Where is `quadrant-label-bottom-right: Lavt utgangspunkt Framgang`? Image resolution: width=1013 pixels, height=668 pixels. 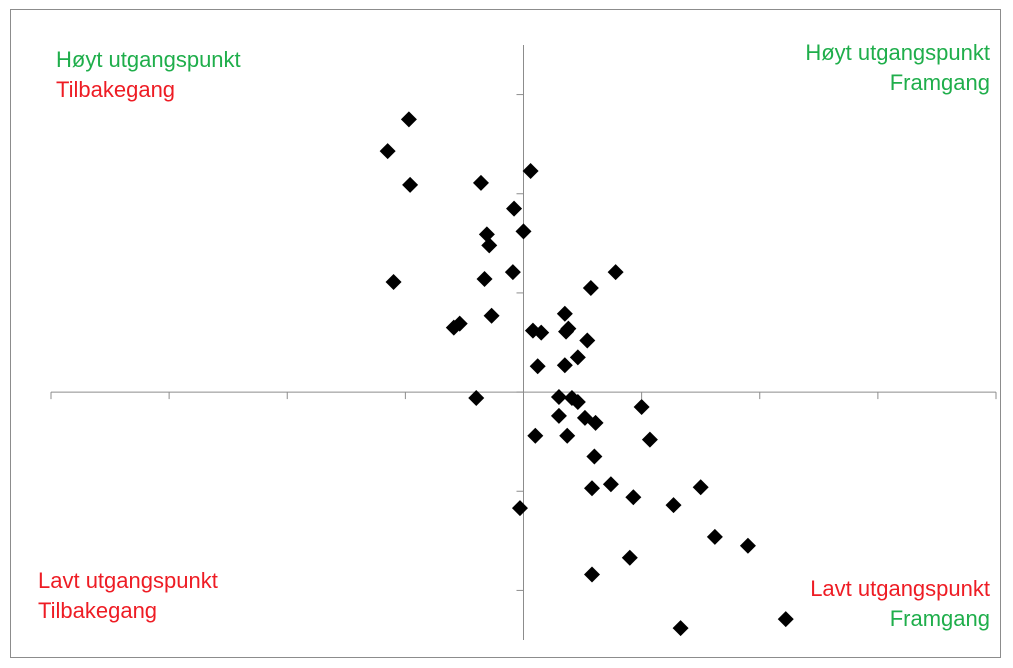 quadrant-label-bottom-right: Lavt utgangspunkt Framgang is located at coordinates (900, 604).